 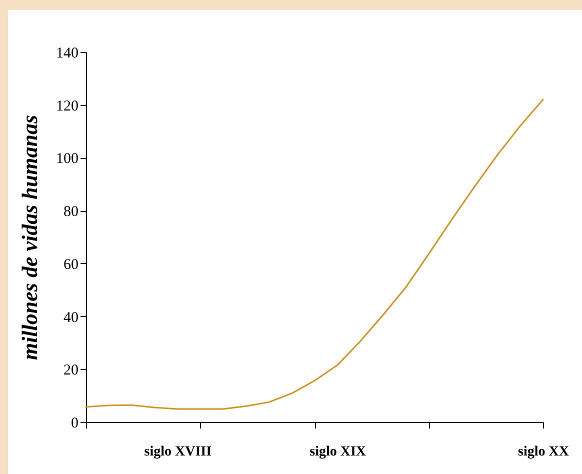 I want to click on y-tick-label: 140, so click(x=67, y=54).